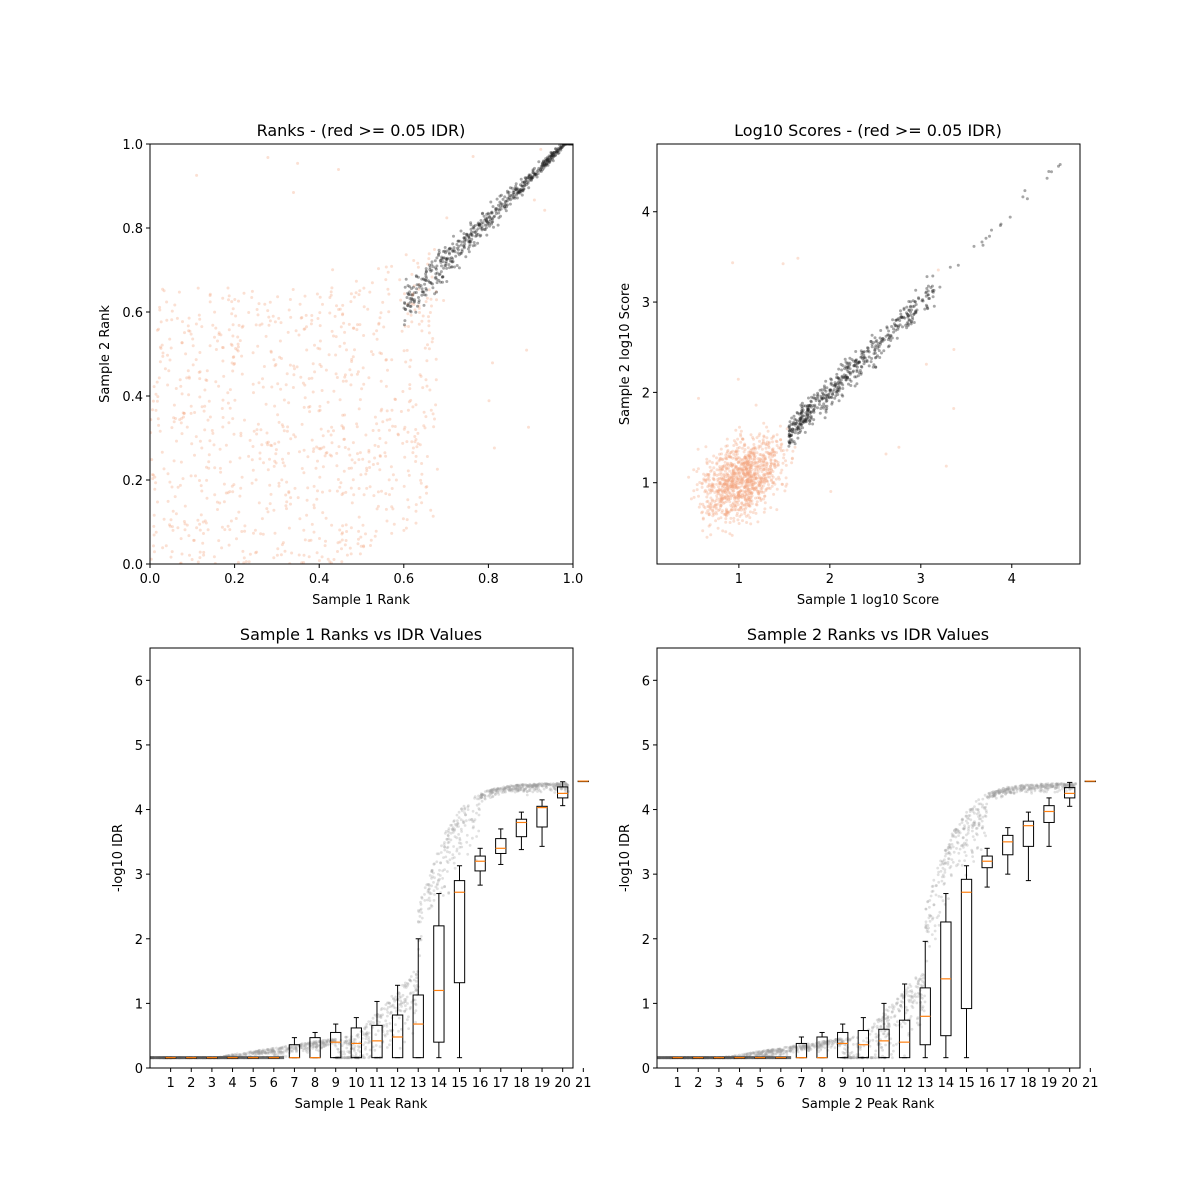 This screenshot has height=1200, width=1200. Describe the element at coordinates (377, 1083) in the screenshot. I see `x-tick-label: 11` at that location.